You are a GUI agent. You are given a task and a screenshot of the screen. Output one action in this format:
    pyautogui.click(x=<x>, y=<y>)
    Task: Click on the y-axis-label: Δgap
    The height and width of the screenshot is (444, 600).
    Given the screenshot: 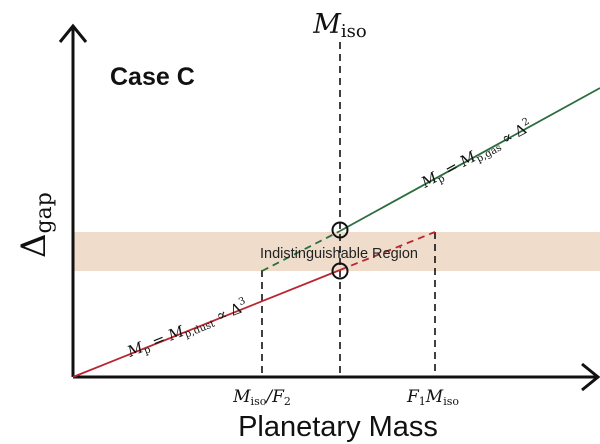 What is the action you would take?
    pyautogui.click(x=35, y=225)
    